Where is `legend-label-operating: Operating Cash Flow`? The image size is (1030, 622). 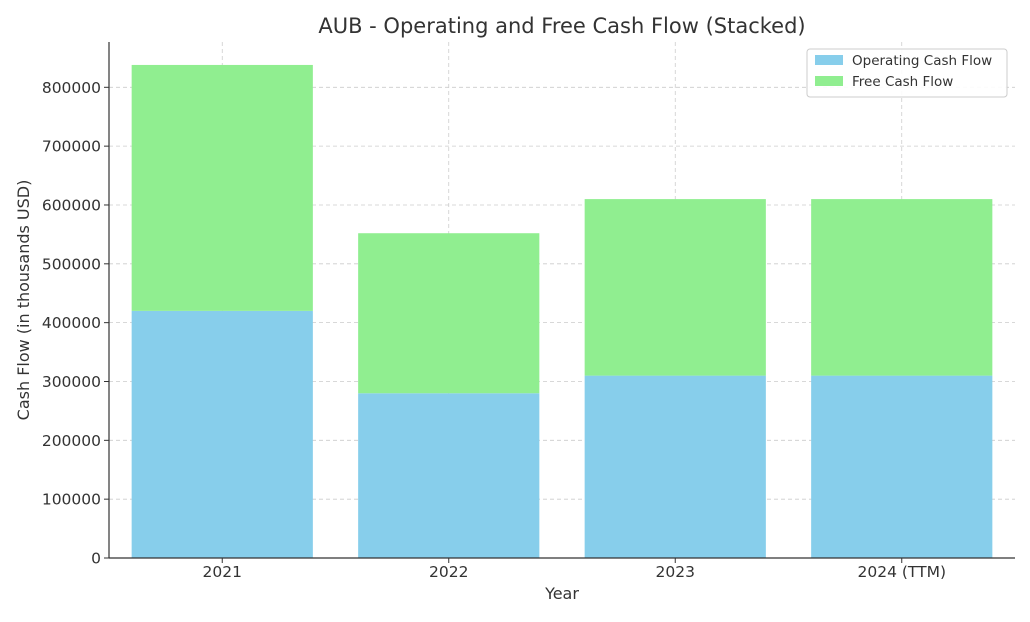
legend-label-operating: Operating Cash Flow is located at coordinates (922, 61).